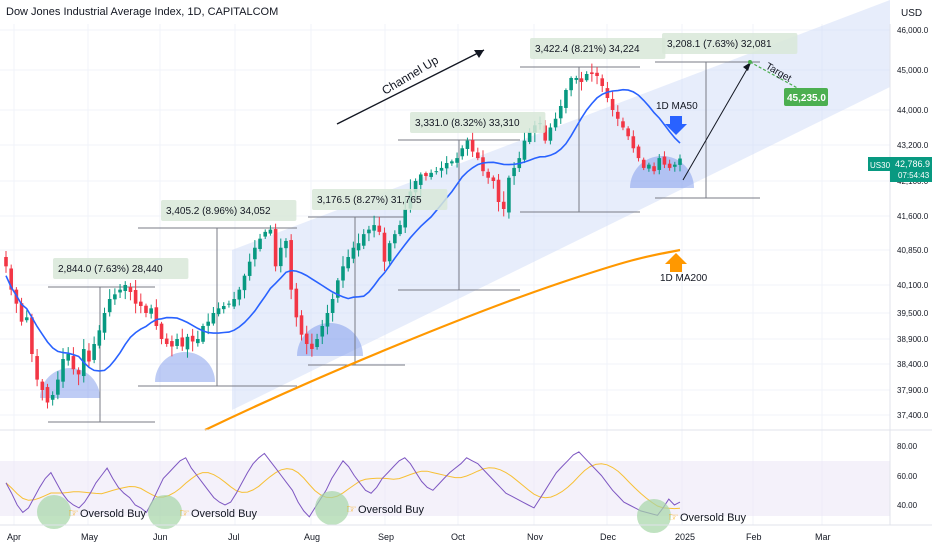 Image resolution: width=932 pixels, height=555 pixels. I want to click on price-tick: 46,000.0, so click(913, 30).